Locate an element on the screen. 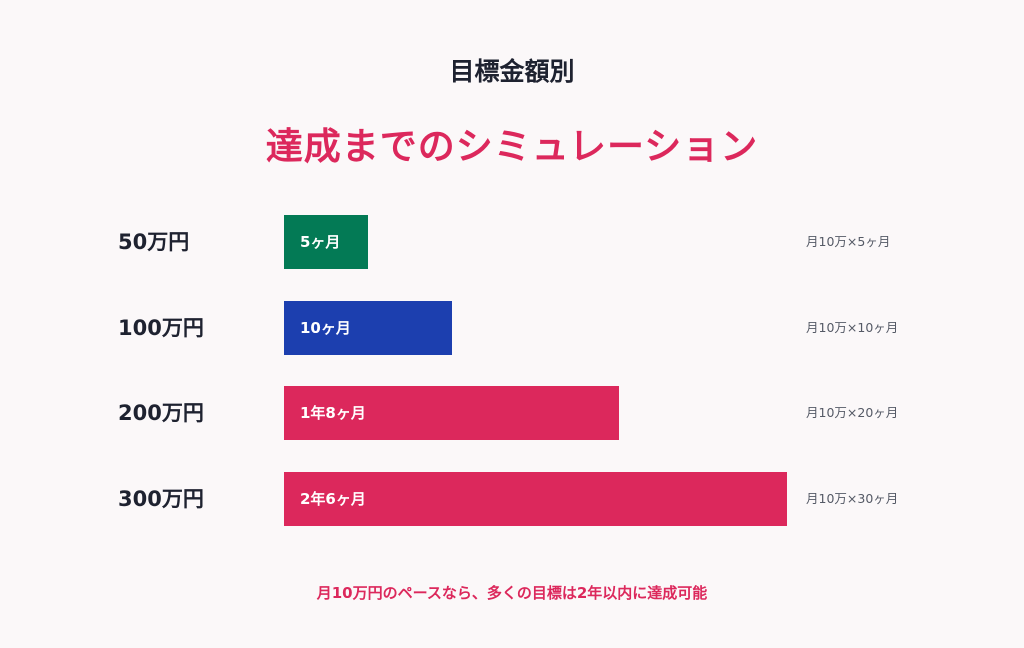 The height and width of the screenshot is (648, 1024). calculation-annotation: 月10万×5ヶ月 is located at coordinates (848, 241).